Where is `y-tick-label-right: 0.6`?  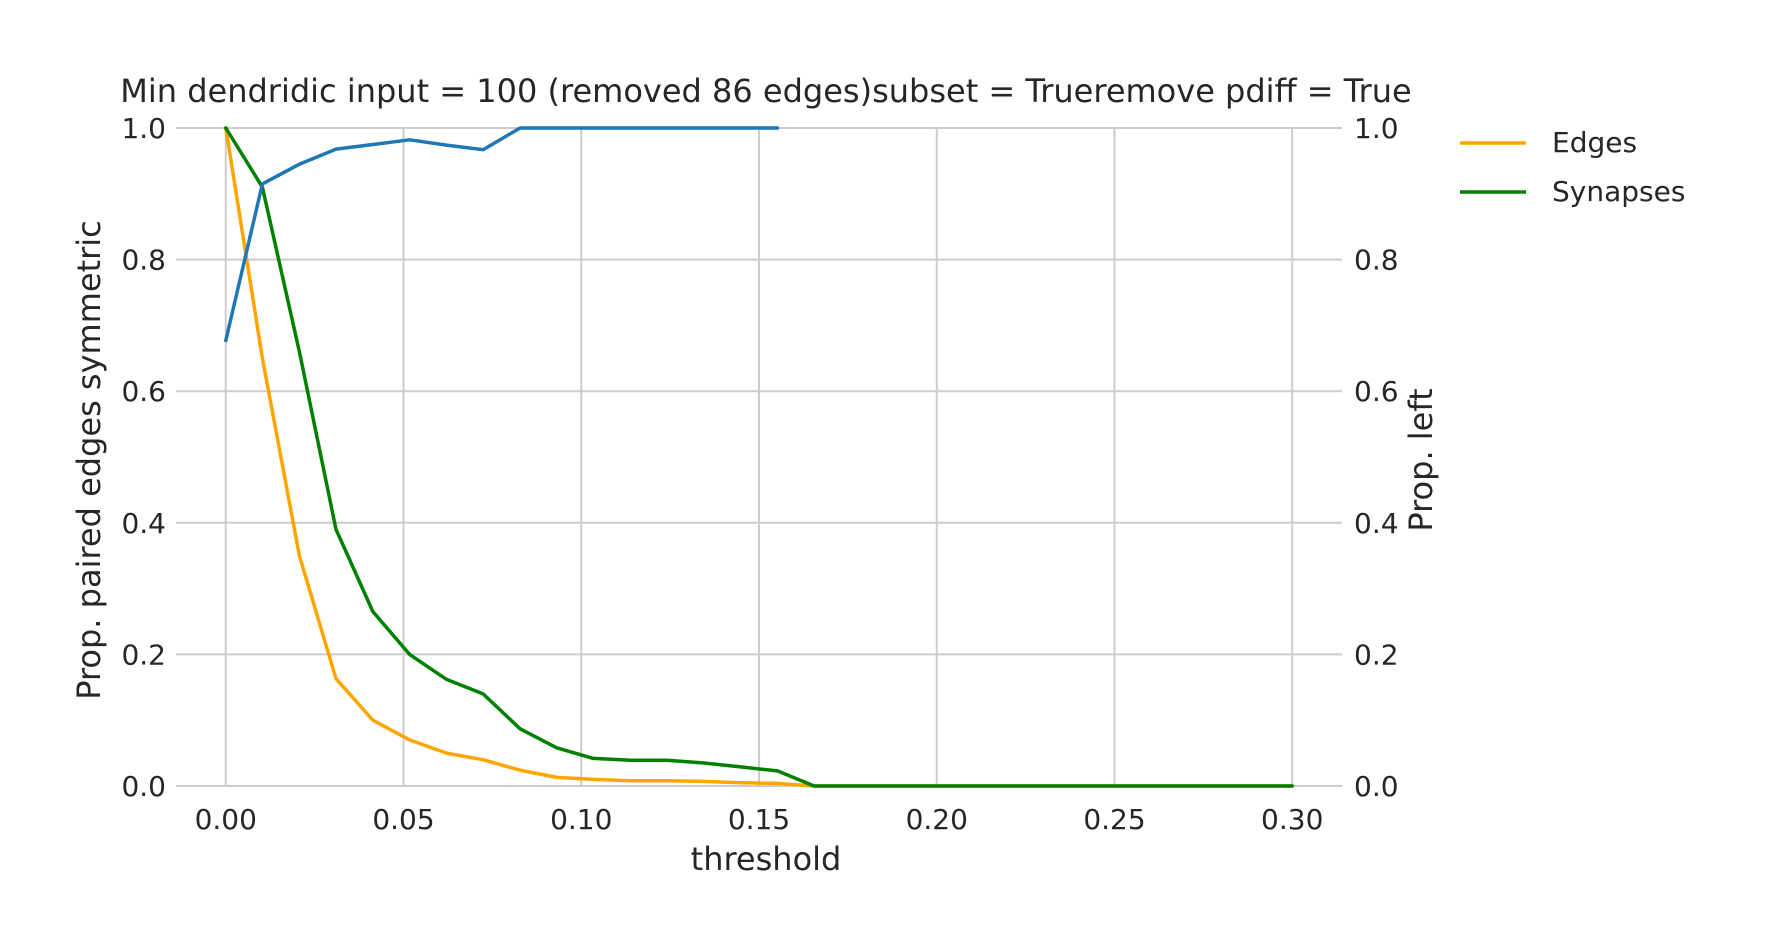 y-tick-label-right: 0.6 is located at coordinates (1376, 391).